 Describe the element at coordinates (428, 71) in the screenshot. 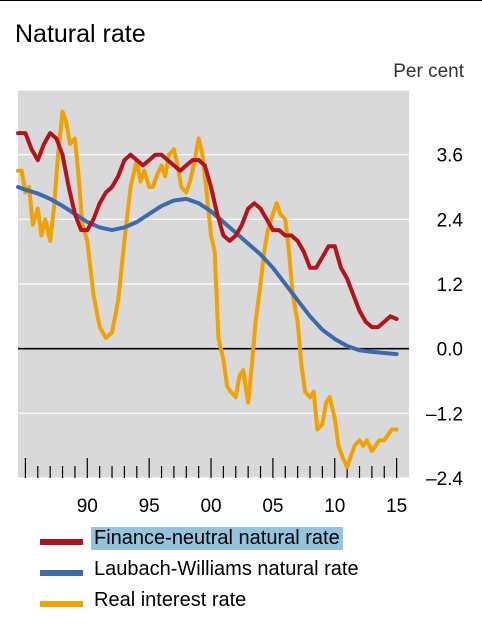

I see `unit-label: Per cent` at that location.